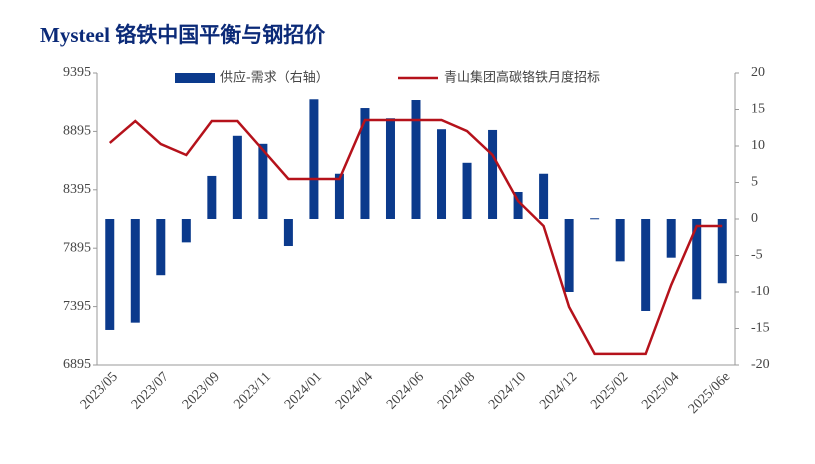 This screenshot has width=815, height=464. Describe the element at coordinates (77, 189) in the screenshot. I see `y-tick-label: 8395` at that location.